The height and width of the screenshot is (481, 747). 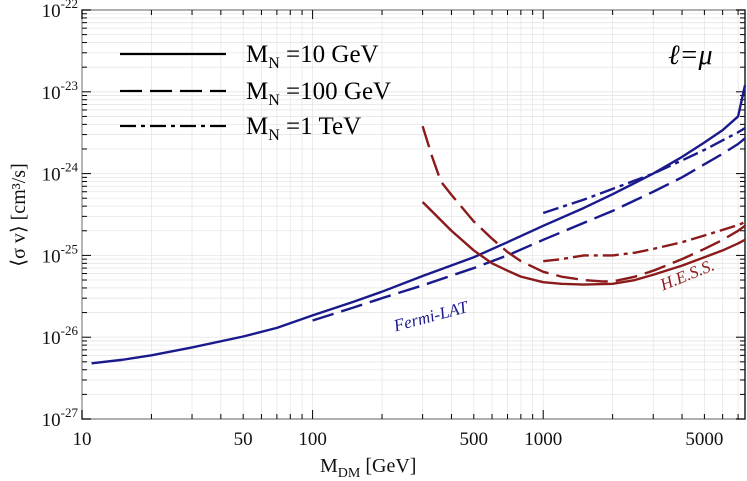 I want to click on series-h-e-s-s-dashed, so click(x=583, y=204).